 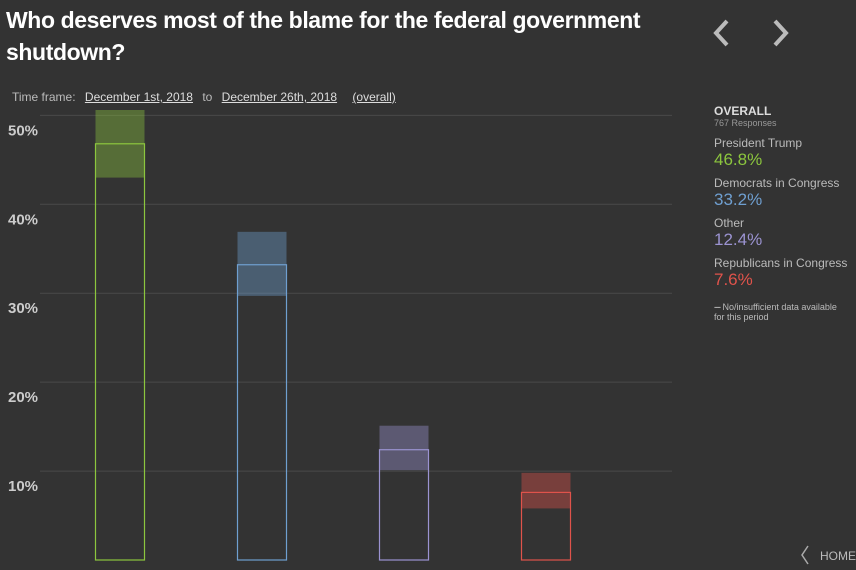 What do you see at coordinates (721, 33) in the screenshot?
I see `prev-arrow` at bounding box center [721, 33].